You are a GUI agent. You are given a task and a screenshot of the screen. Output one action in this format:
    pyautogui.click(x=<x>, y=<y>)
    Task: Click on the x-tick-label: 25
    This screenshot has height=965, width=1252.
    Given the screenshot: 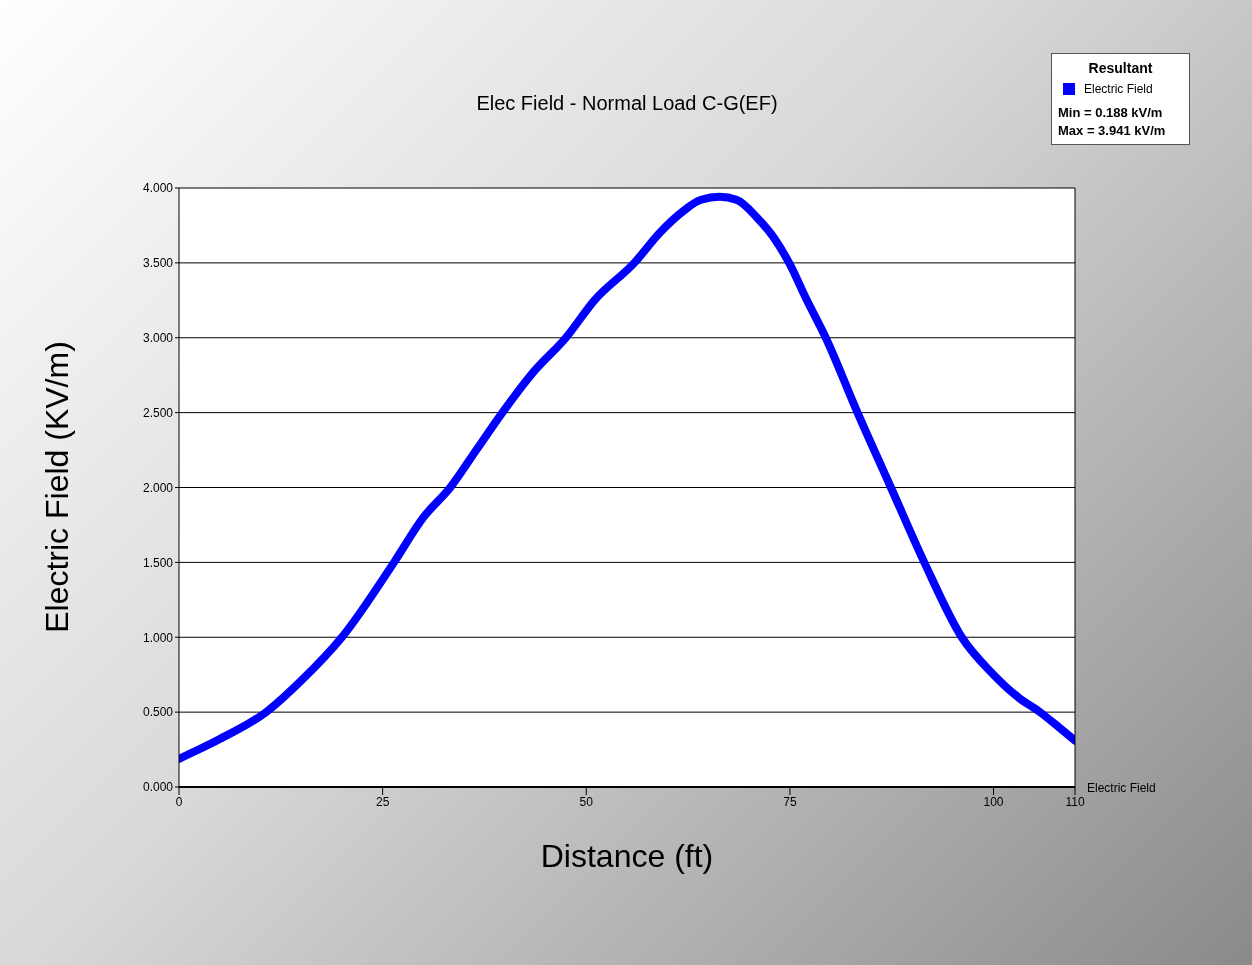 What is the action you would take?
    pyautogui.click(x=382, y=801)
    